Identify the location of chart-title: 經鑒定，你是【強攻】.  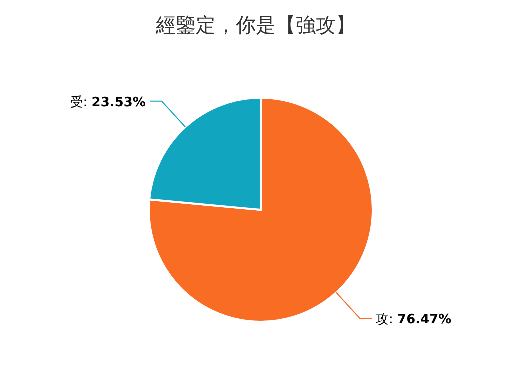
(255, 25).